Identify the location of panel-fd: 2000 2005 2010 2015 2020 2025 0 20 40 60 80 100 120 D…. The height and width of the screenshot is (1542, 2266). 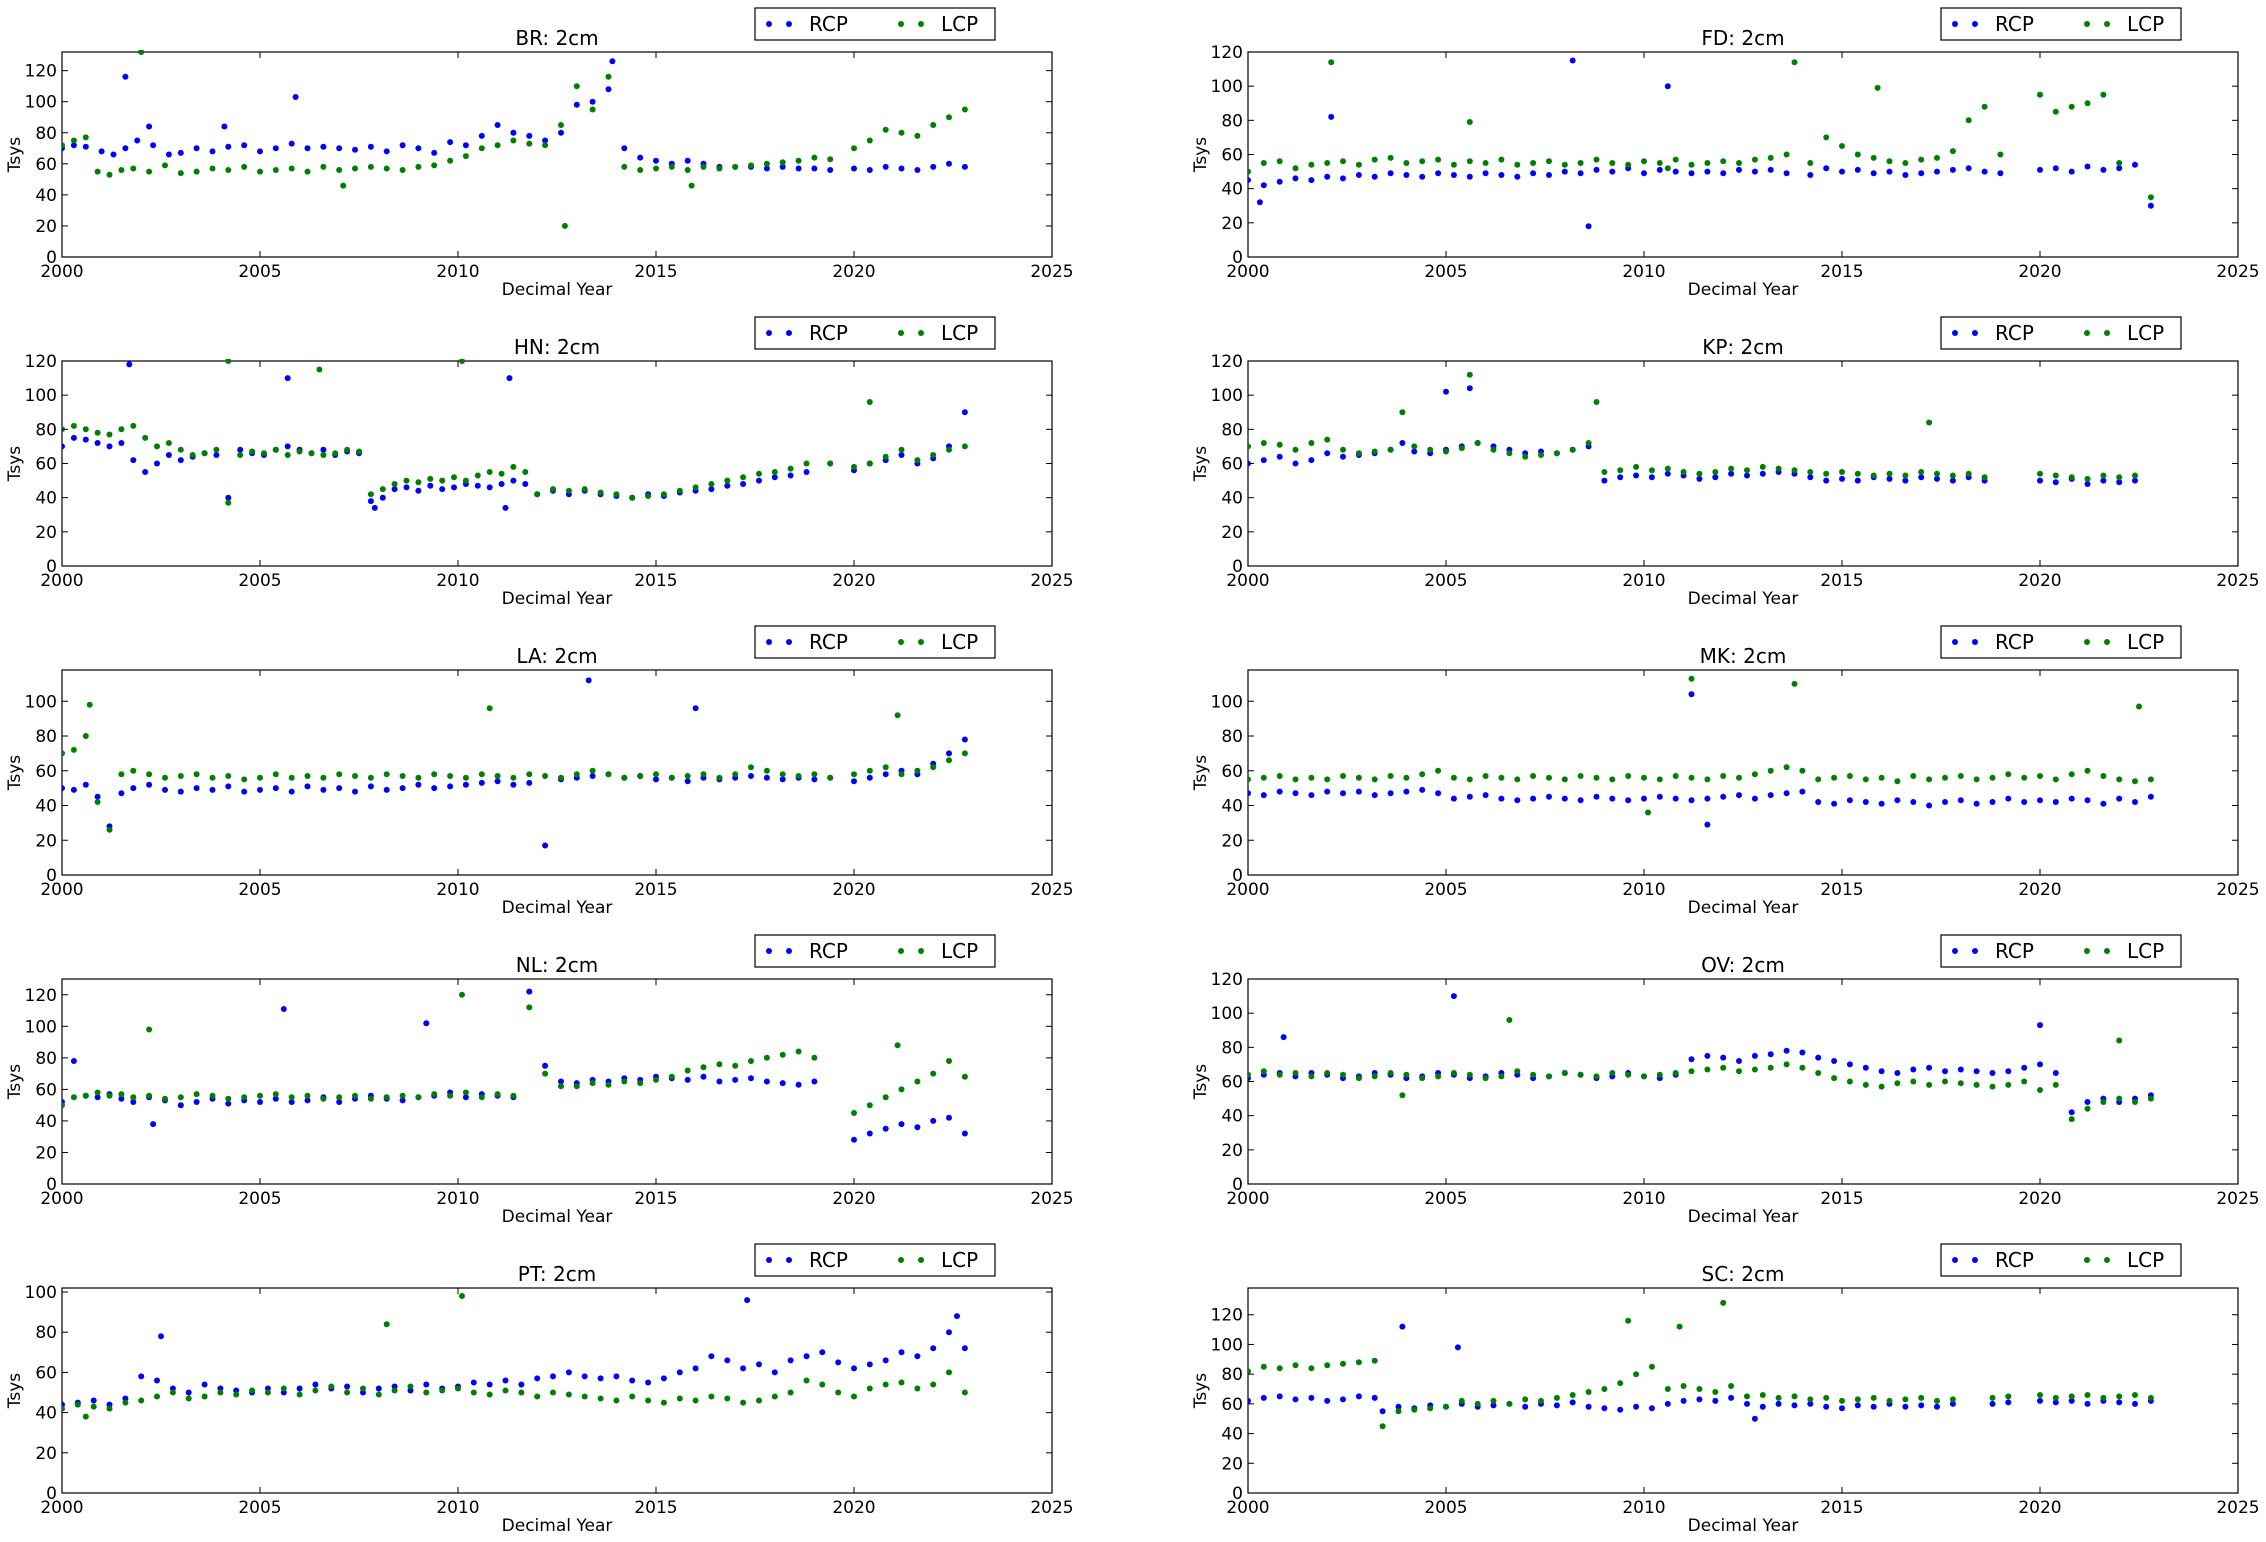
(1725, 153).